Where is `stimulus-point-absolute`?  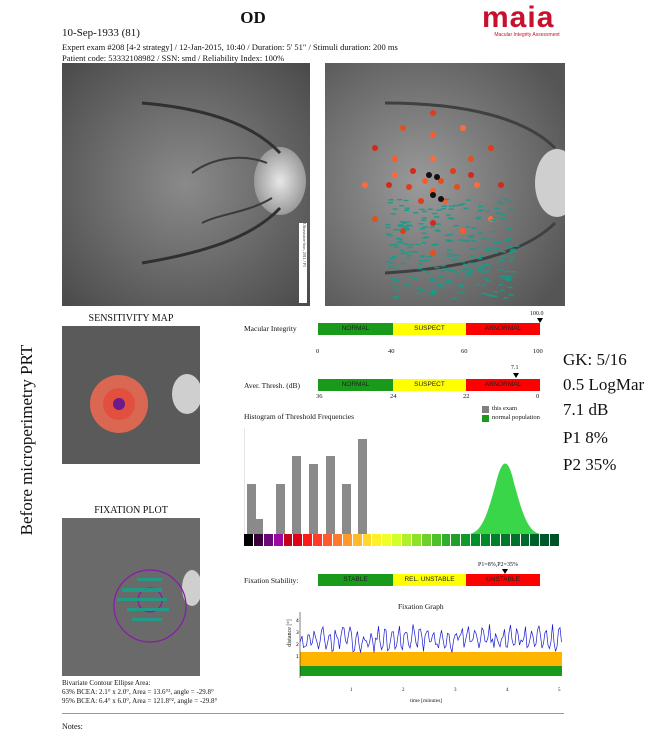 stimulus-point-absolute is located at coordinates (429, 175).